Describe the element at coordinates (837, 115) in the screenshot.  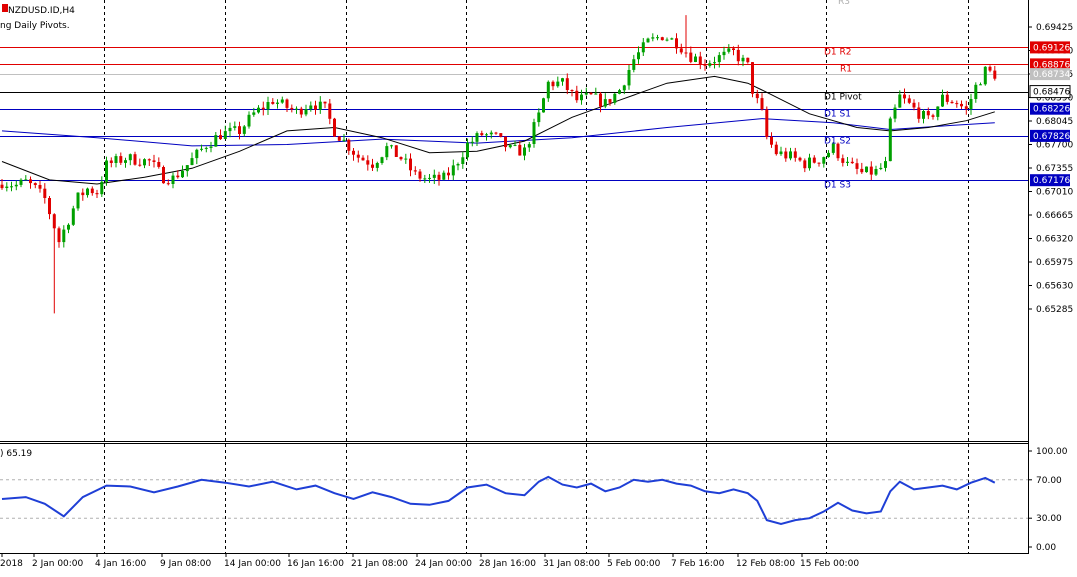
I see `pivot-level-name: D1 S1` at that location.